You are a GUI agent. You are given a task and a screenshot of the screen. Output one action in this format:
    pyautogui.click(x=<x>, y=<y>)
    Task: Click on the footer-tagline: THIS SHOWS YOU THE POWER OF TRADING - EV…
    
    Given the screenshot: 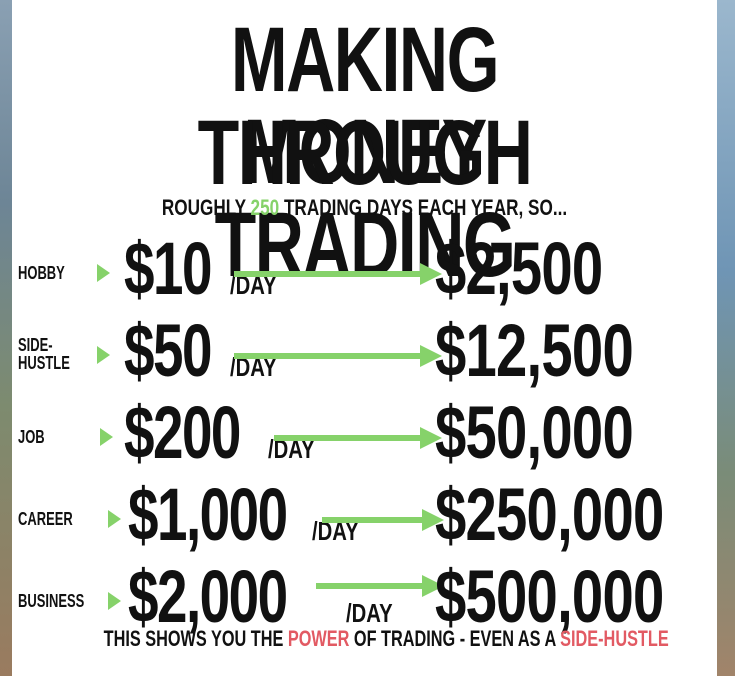 What is the action you would take?
    pyautogui.click(x=386, y=638)
    